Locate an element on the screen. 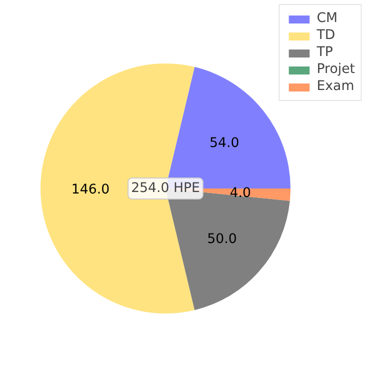 This screenshot has height=366, width=366. data-label: 50.0 is located at coordinates (222, 239).